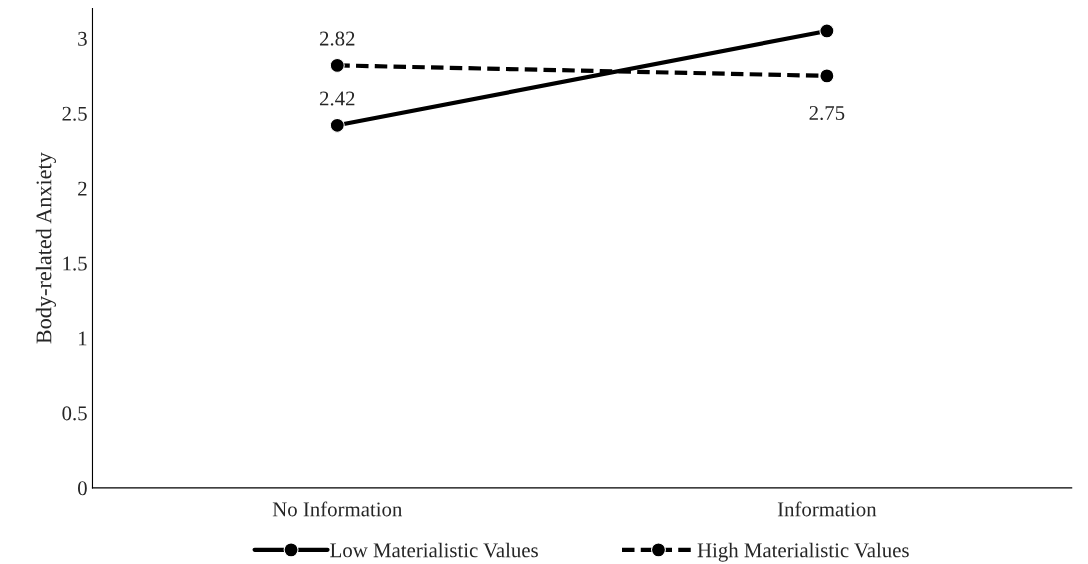 The width and height of the screenshot is (1088, 564). I want to click on data-label: 2.82, so click(337, 38).